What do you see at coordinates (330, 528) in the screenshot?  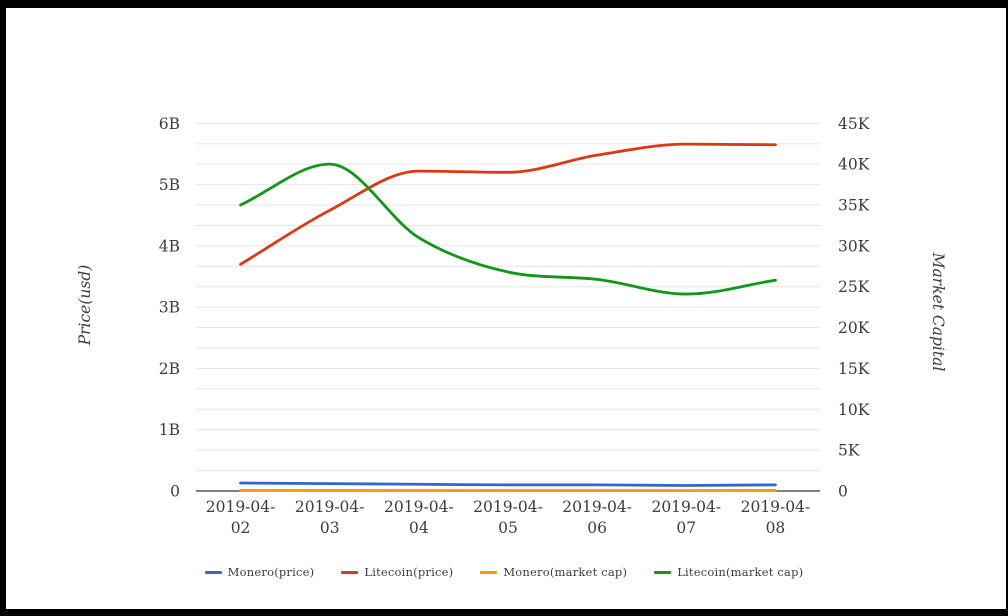 I see `x-axis-tick-label-line2: 03` at bounding box center [330, 528].